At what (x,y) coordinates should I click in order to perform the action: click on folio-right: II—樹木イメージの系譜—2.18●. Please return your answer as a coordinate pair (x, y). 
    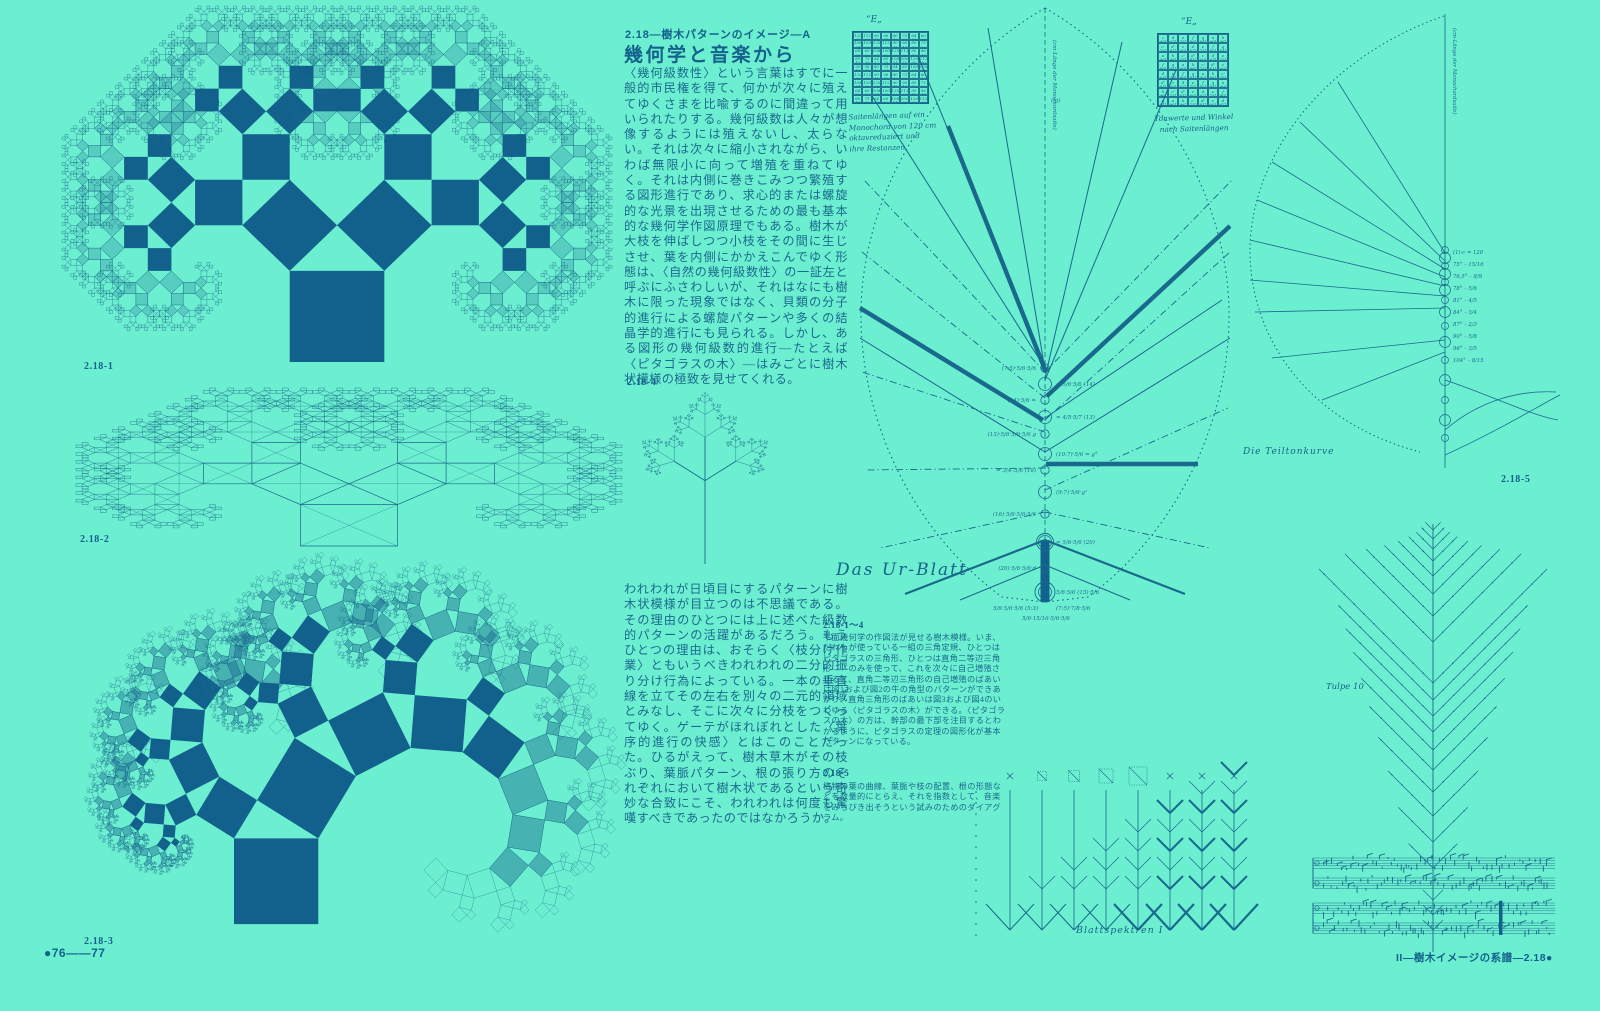
    Looking at the image, I should click on (1474, 958).